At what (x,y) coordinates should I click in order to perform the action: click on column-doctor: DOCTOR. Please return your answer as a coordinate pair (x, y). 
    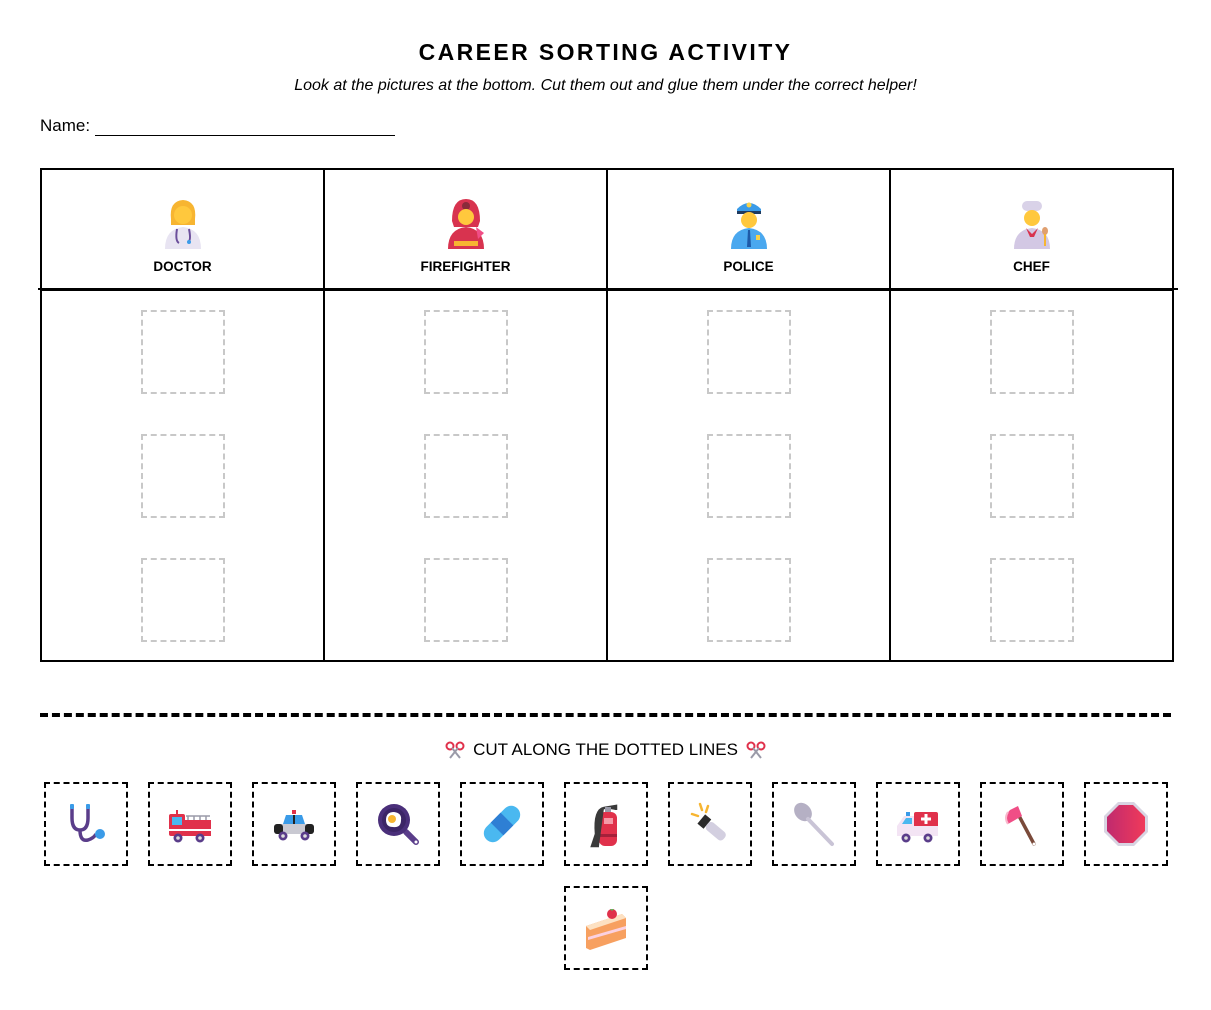
    Looking at the image, I should click on (183, 415).